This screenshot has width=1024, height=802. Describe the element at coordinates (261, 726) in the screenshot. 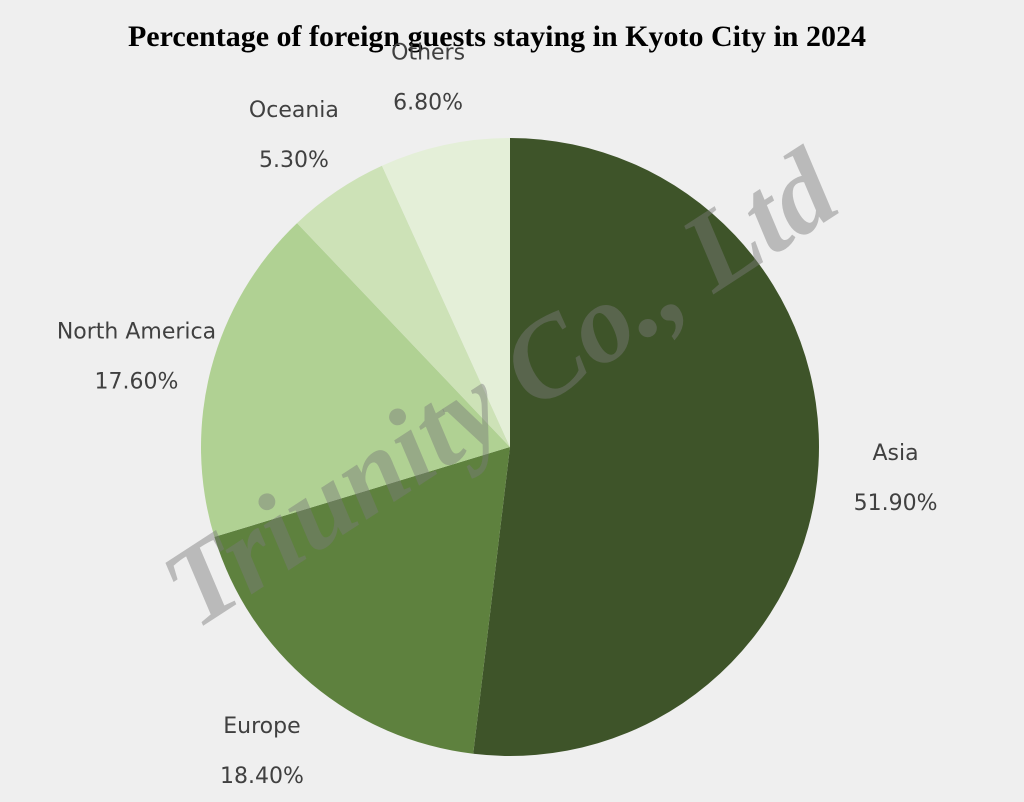

I see `slice-label: Europe` at that location.